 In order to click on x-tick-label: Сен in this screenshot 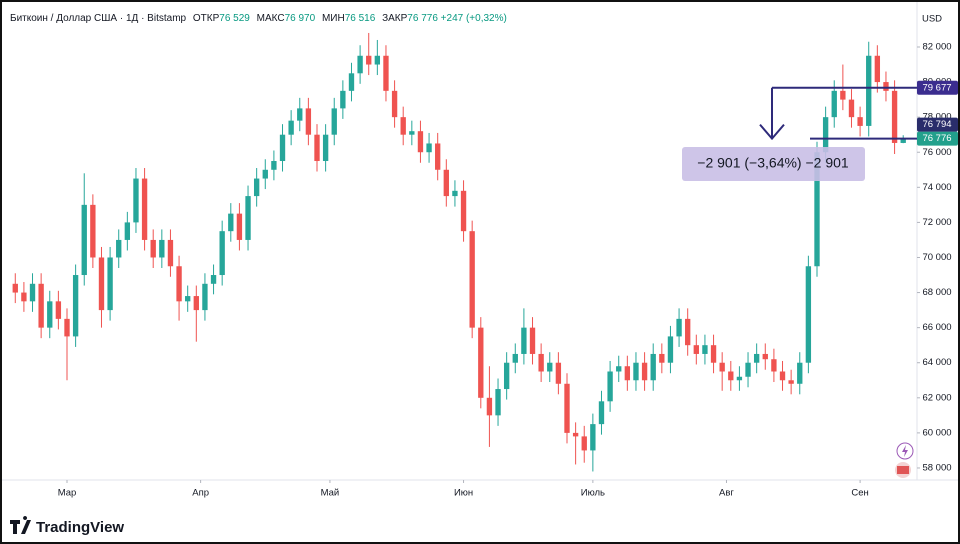, I will do `click(859, 493)`.